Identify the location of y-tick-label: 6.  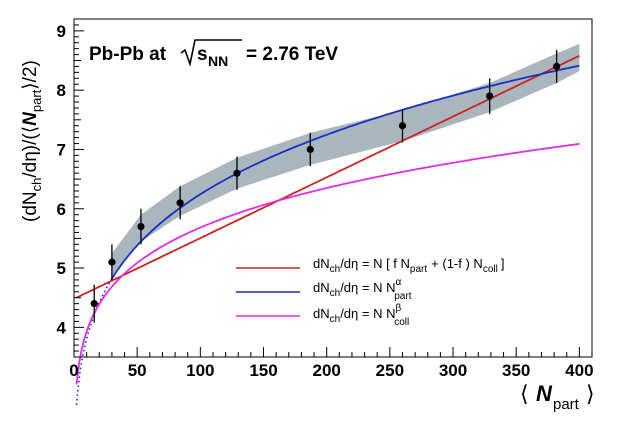
(61, 209).